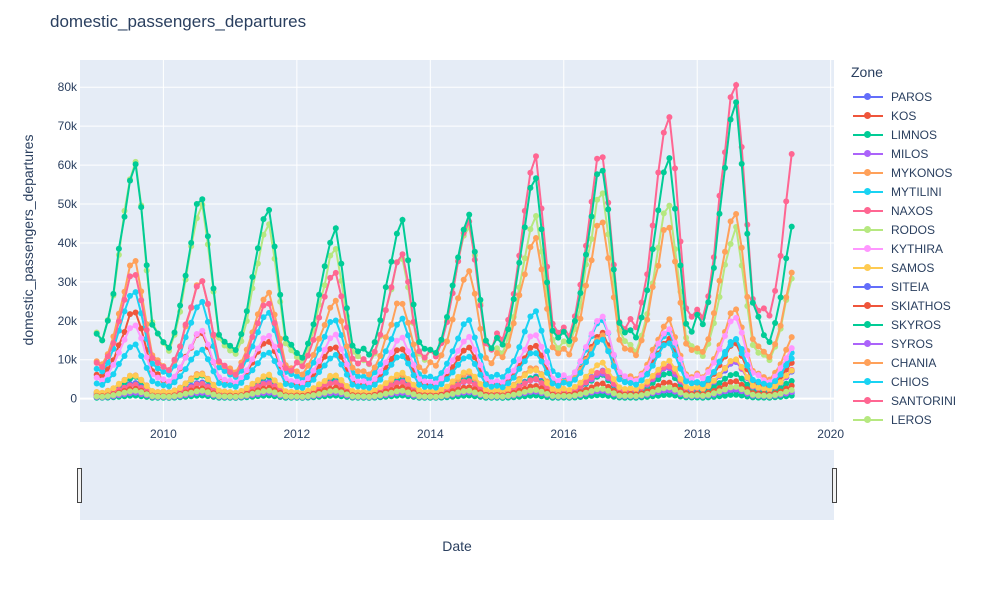 Image resolution: width=1000 pixels, height=600 pixels. What do you see at coordinates (444, 391) in the screenshot?
I see `series-leros` at bounding box center [444, 391].